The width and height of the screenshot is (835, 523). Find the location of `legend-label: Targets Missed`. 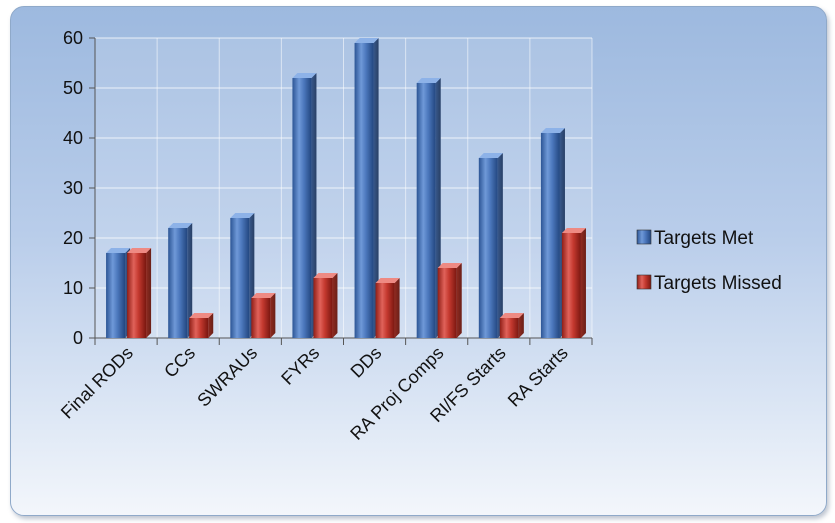

legend-label: Targets Missed is located at coordinates (718, 283).